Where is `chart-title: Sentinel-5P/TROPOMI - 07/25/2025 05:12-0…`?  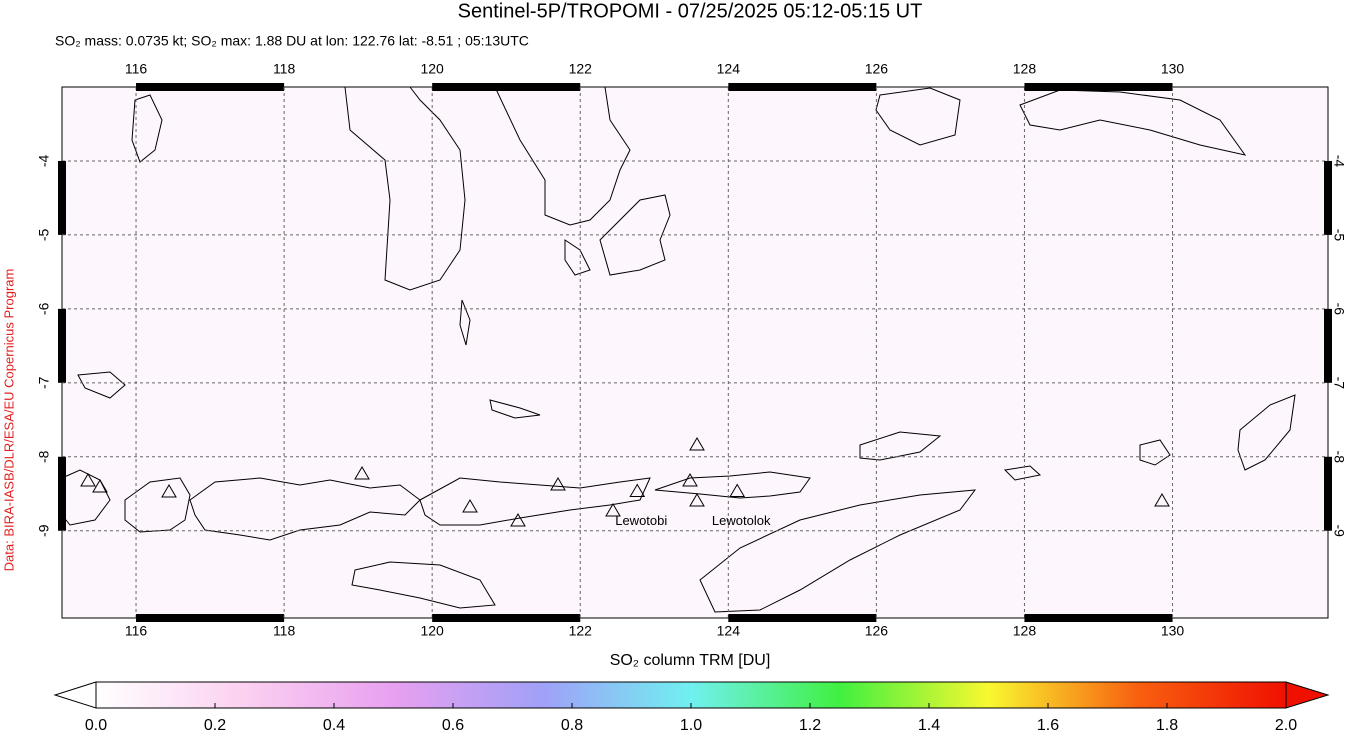
chart-title: Sentinel-5P/TROPOMI - 07/25/2025 05:12-0… is located at coordinates (690, 11).